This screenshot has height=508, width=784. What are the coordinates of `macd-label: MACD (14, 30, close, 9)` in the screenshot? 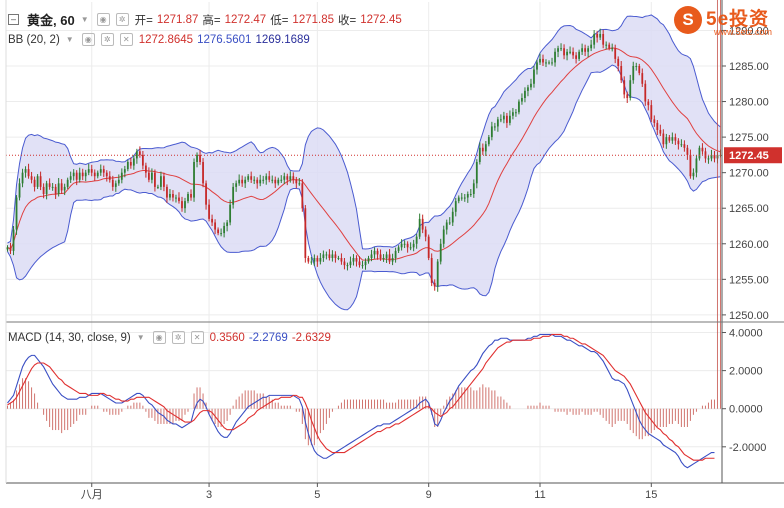 It's located at (69, 337).